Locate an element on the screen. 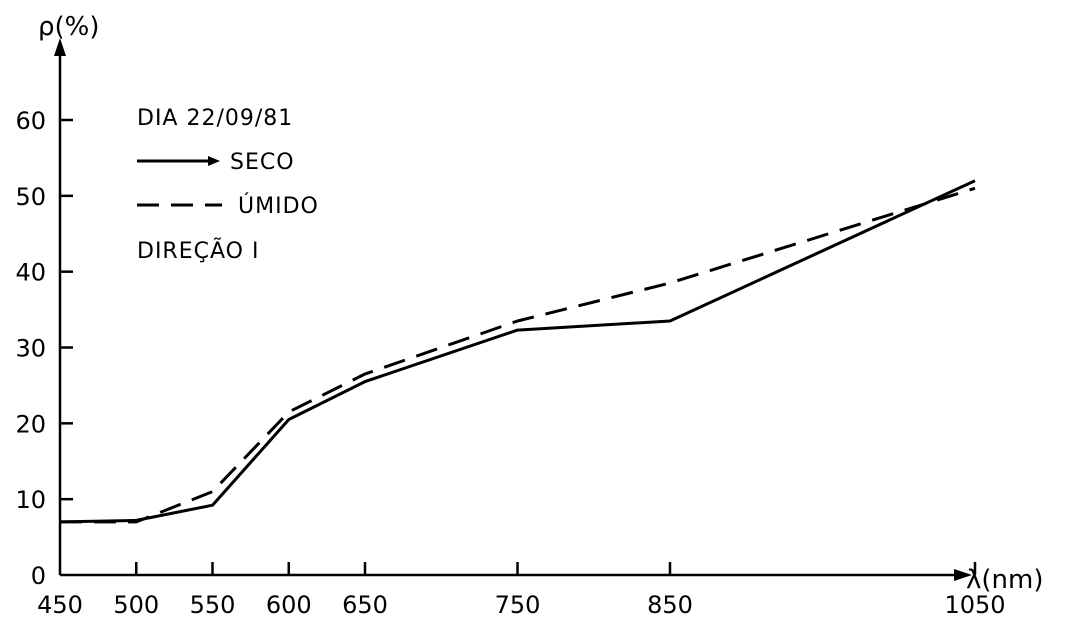 The width and height of the screenshot is (1075, 620). y-tick-label: 20 is located at coordinates (30, 424).